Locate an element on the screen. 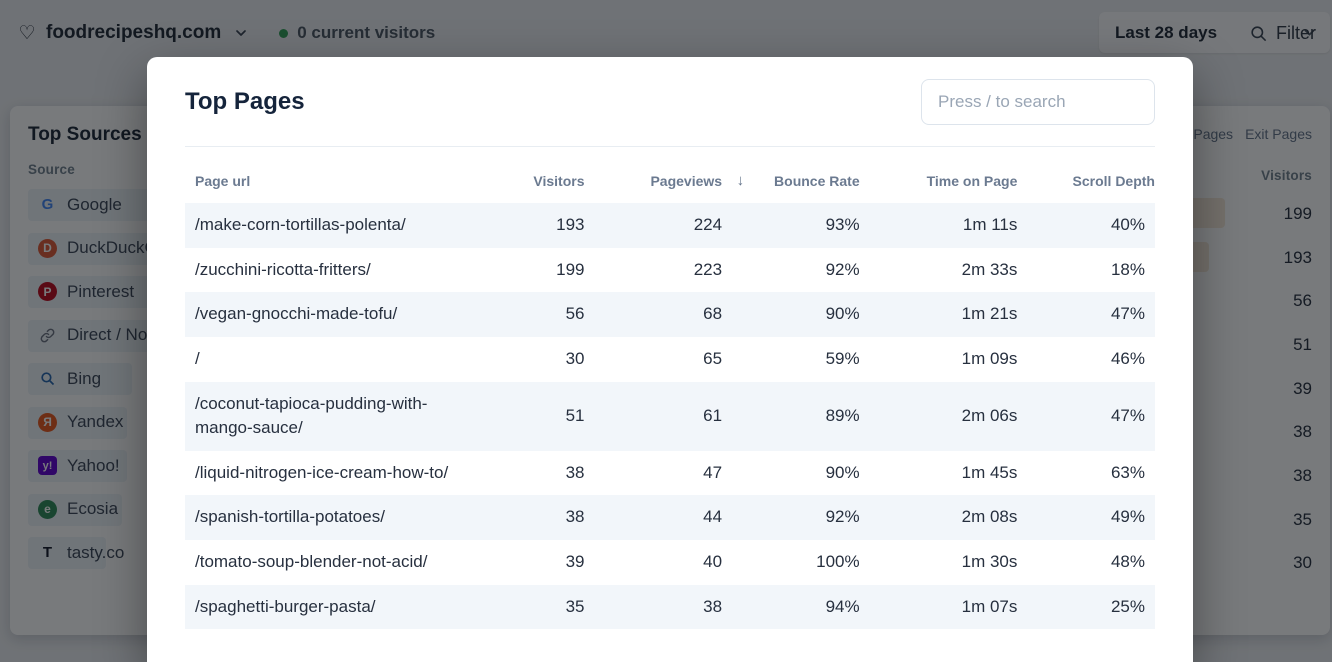 This screenshot has height=662, width=1332. pageviews-cell: 223 is located at coordinates (708, 269).